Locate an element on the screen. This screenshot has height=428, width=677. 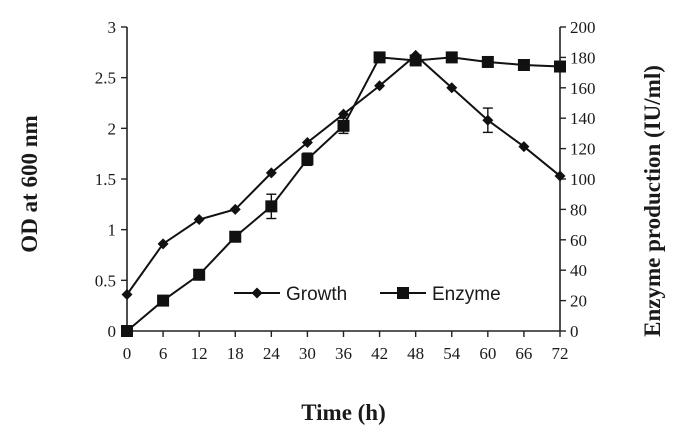
y-right-tick-label: 80 is located at coordinates (578, 209).